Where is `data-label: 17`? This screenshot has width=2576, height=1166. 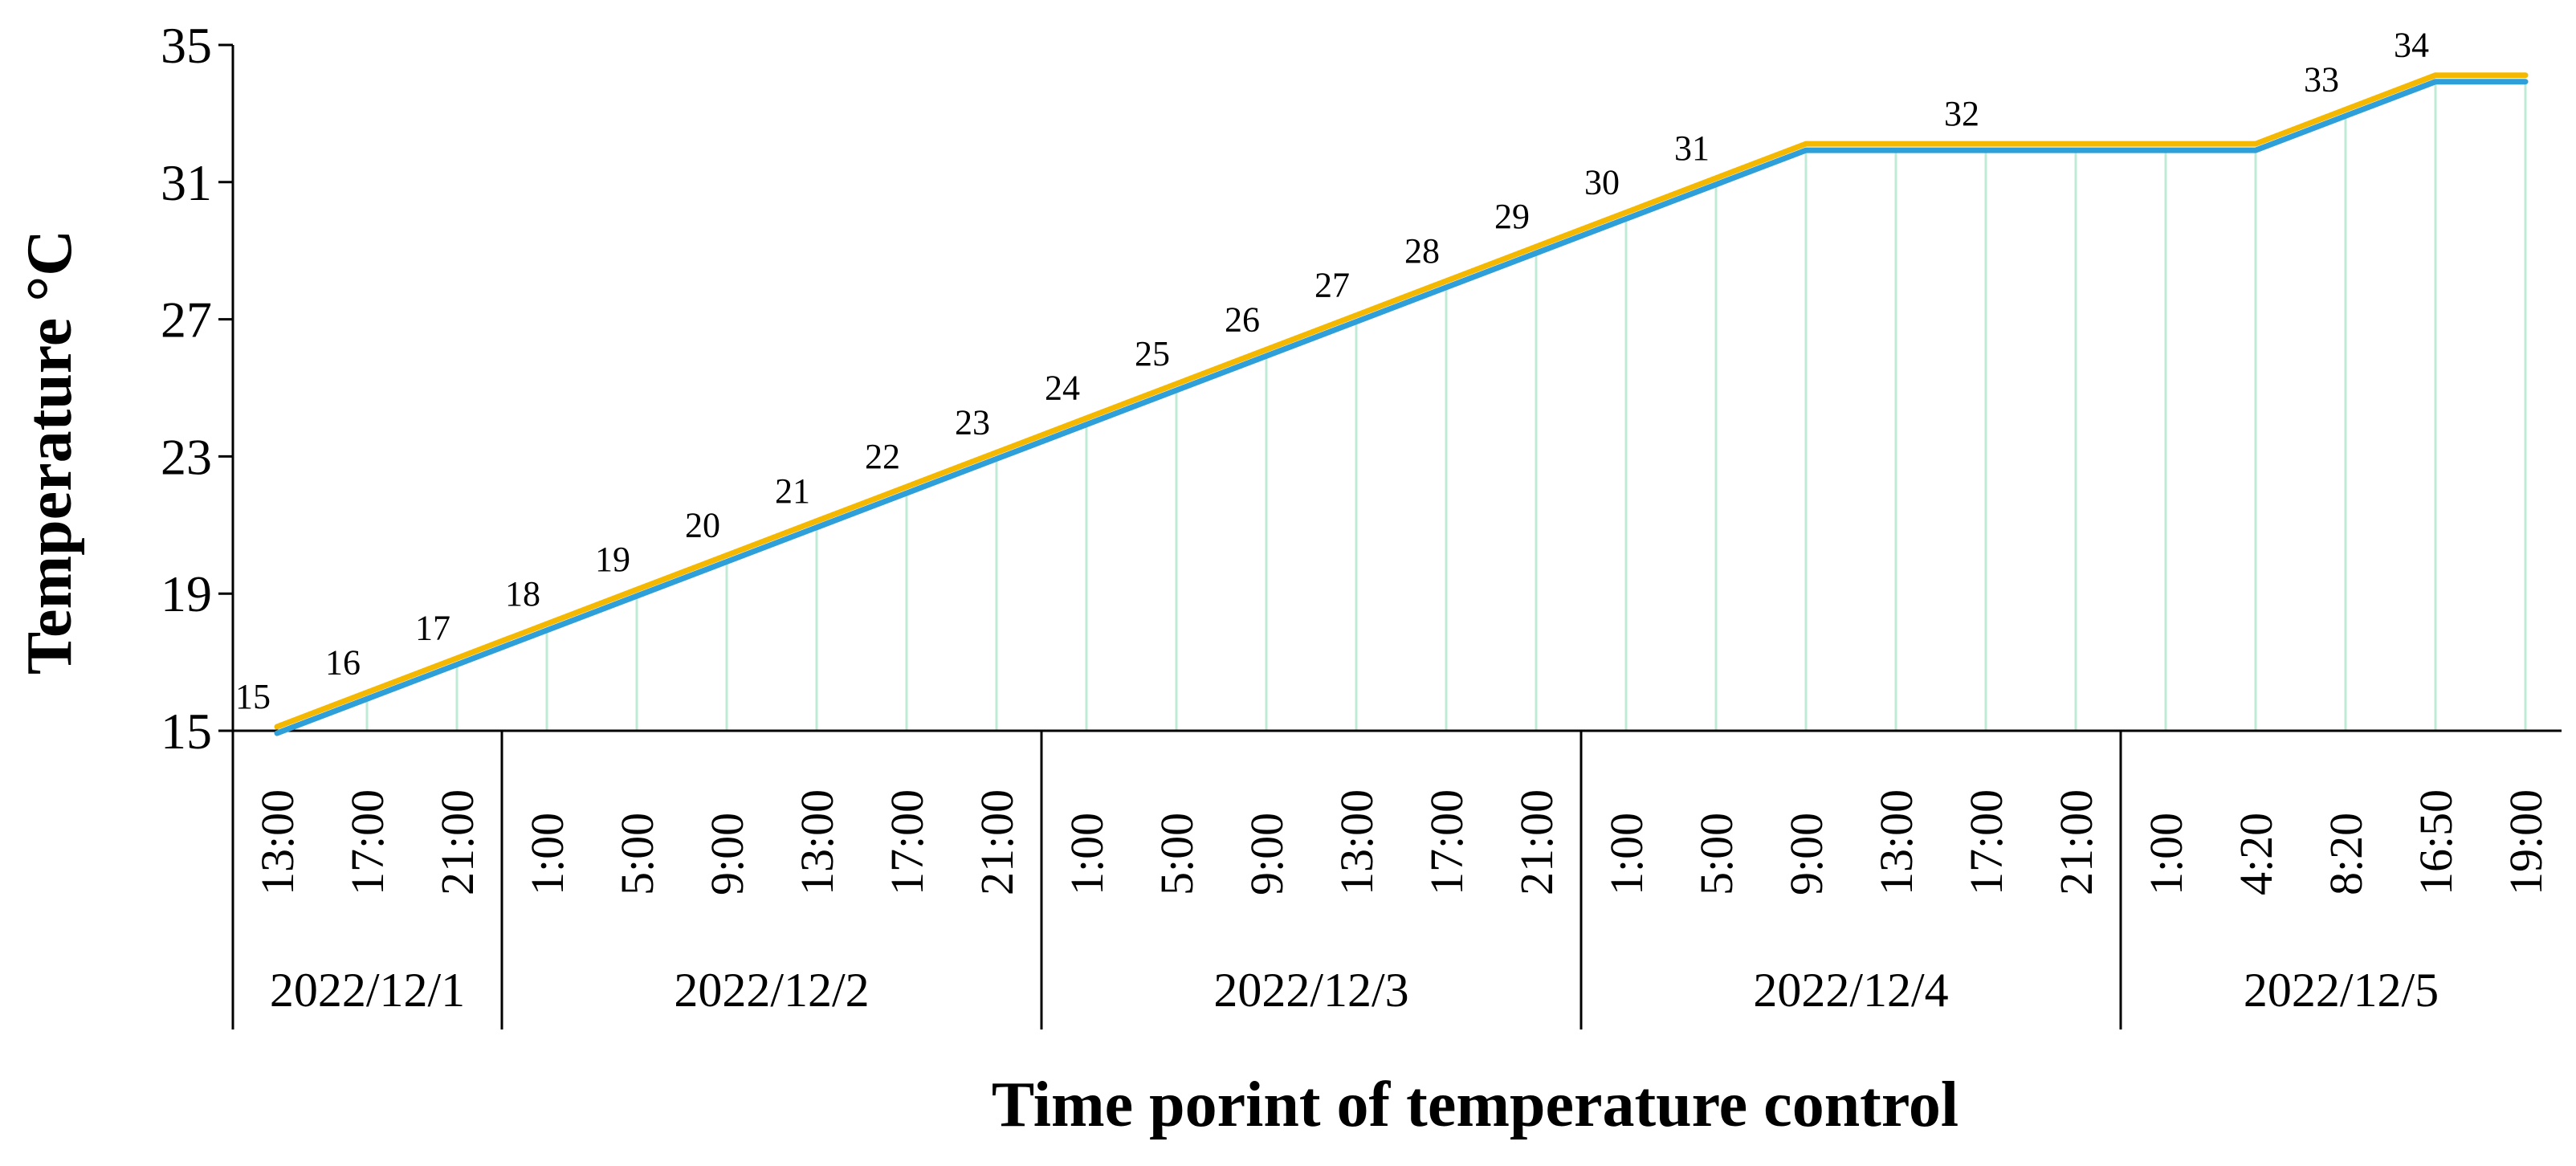
data-label: 17 is located at coordinates (432, 628).